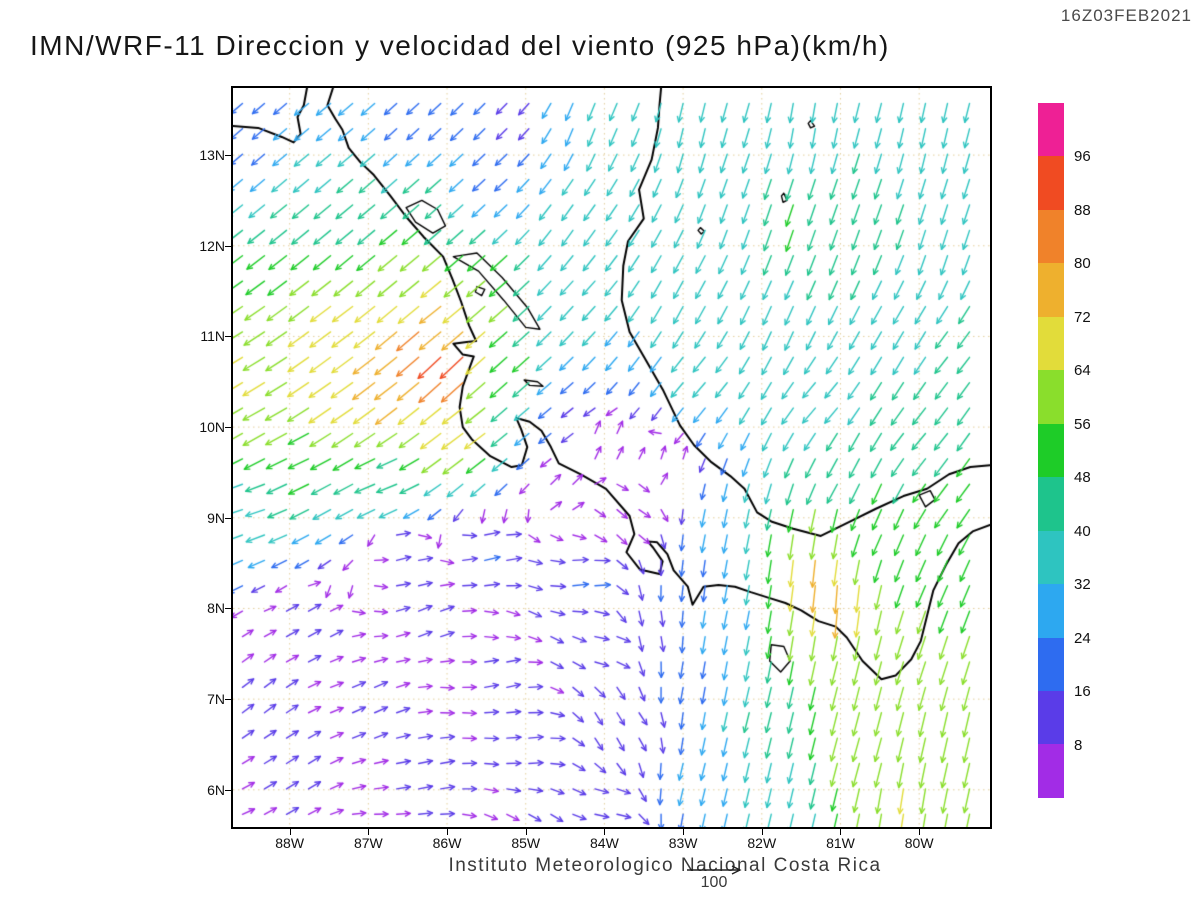 The width and height of the screenshot is (1200, 900). What do you see at coordinates (1082, 210) in the screenshot?
I see `colorbar-label: 88` at bounding box center [1082, 210].